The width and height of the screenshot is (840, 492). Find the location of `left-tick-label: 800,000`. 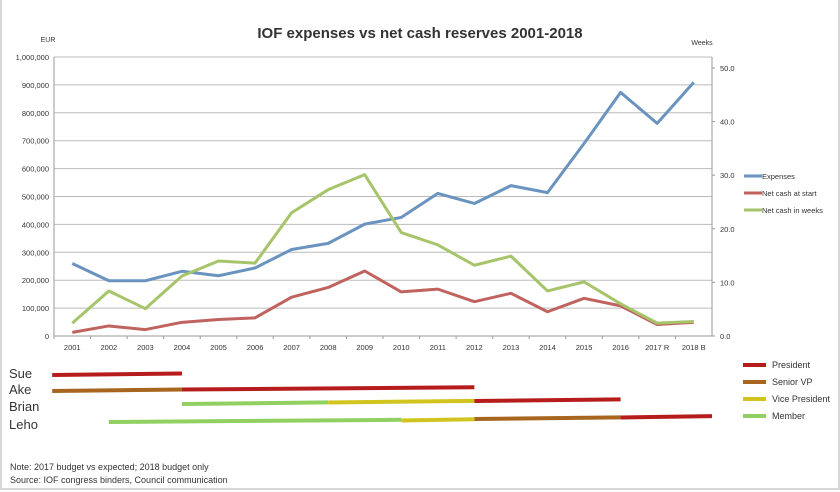

left-tick-label: 800,000 is located at coordinates (35, 113).